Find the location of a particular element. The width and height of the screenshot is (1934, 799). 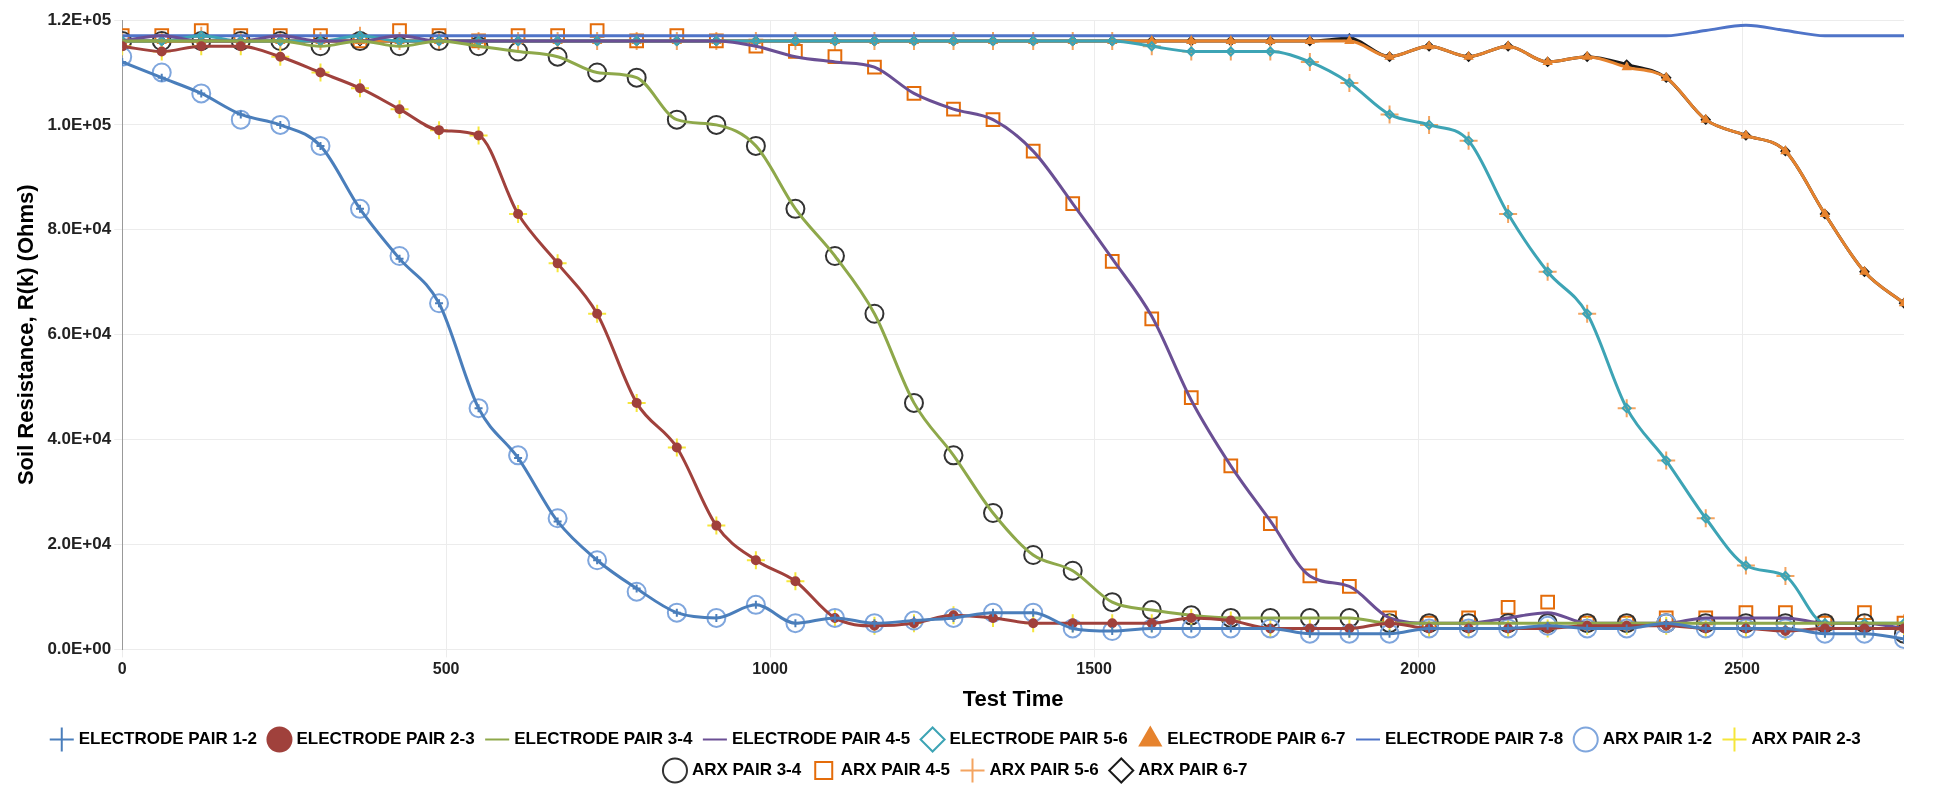

y-tick-label: 0.0E+00 is located at coordinates (79, 649).